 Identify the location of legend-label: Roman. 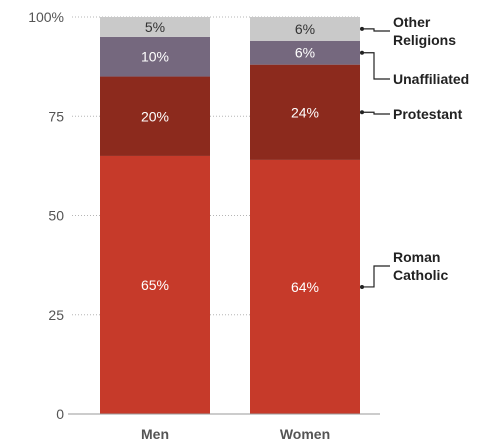
(416, 257).